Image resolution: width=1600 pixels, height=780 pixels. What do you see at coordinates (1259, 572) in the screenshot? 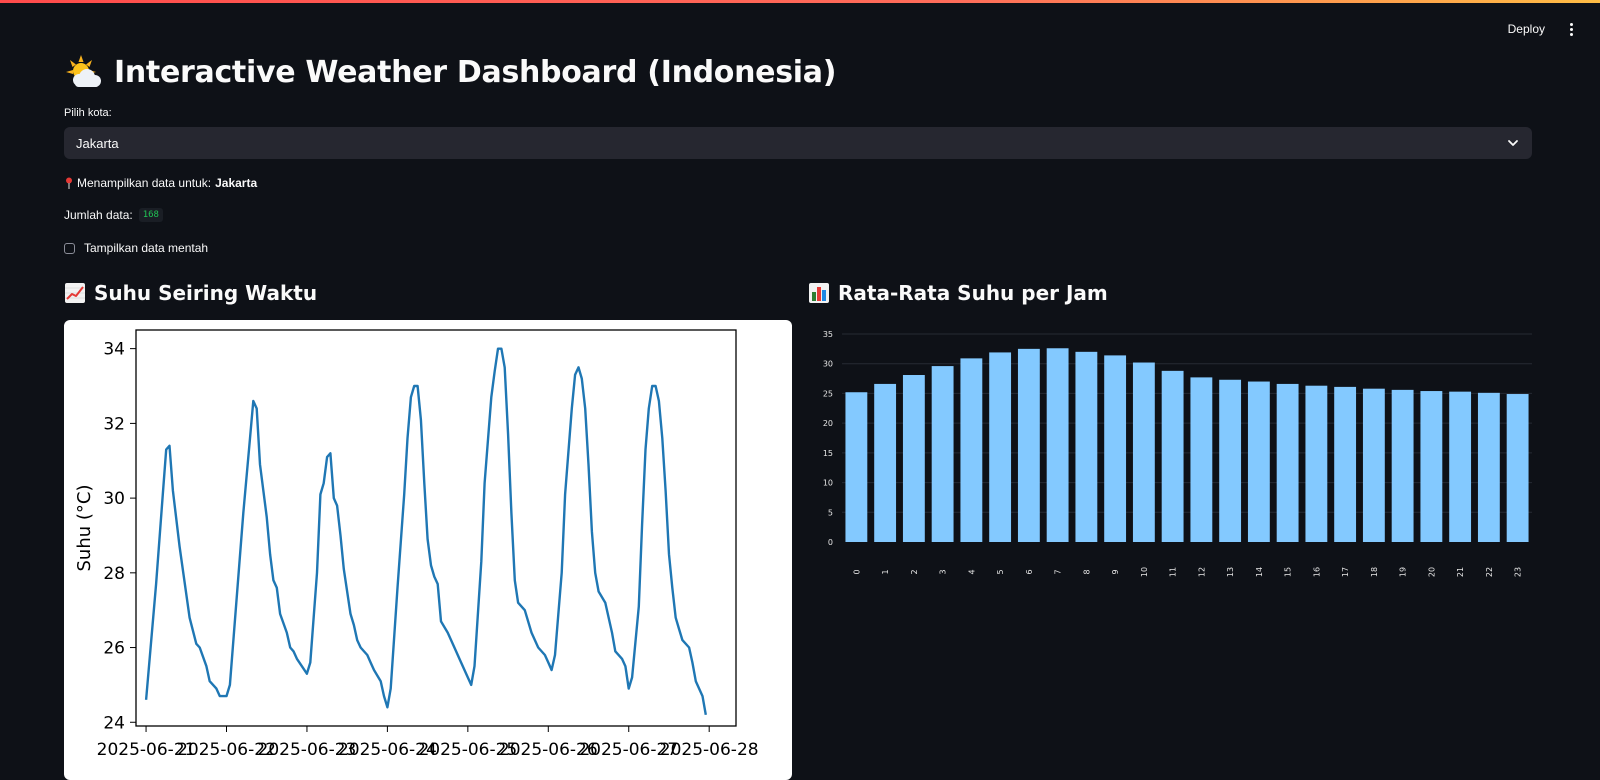
I see `x-tick-label: 14` at bounding box center [1259, 572].